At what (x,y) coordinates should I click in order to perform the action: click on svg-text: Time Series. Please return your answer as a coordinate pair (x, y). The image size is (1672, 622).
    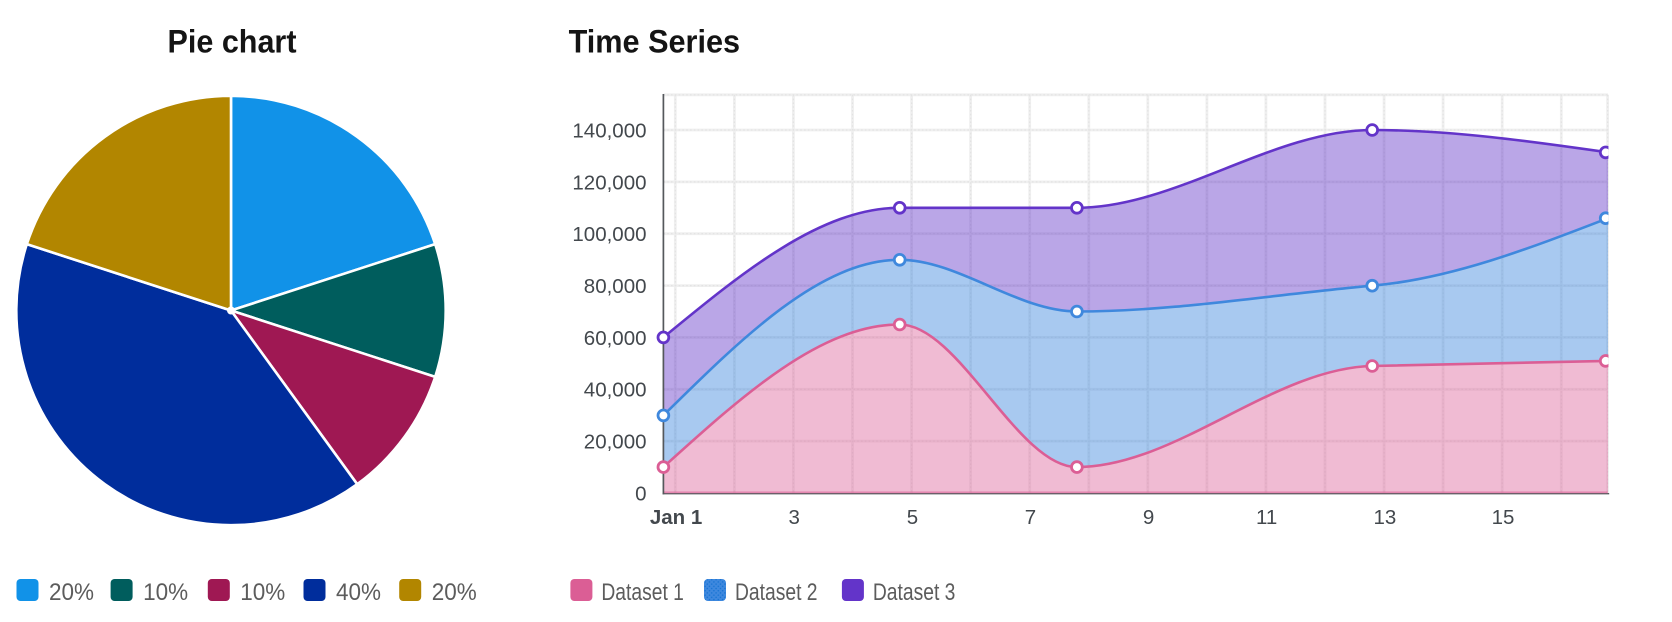
    Looking at the image, I should click on (655, 41).